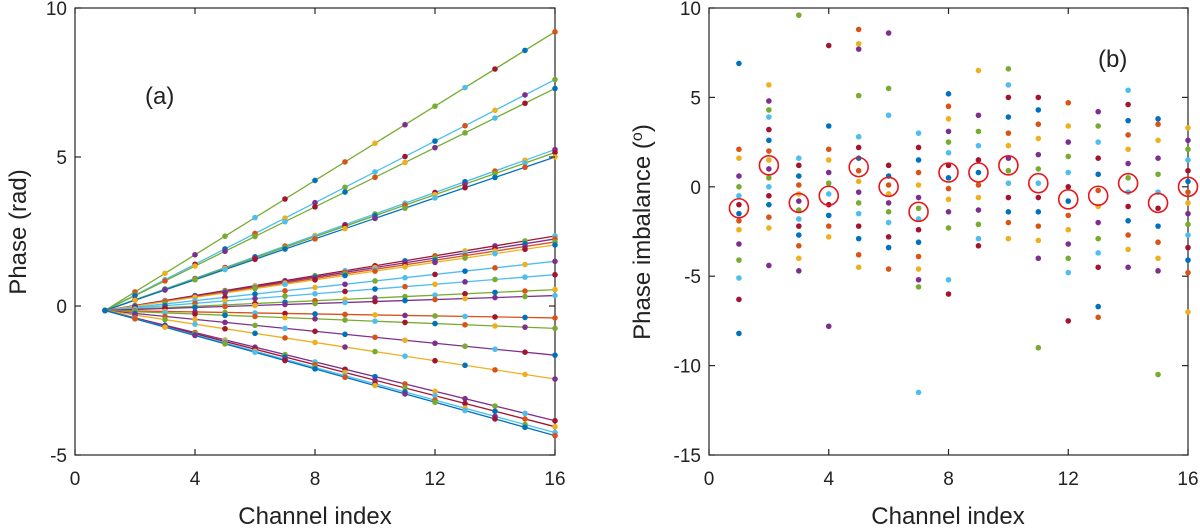 The height and width of the screenshot is (528, 1200). What do you see at coordinates (330, 293) in the screenshot?
I see `series-line-s12` at bounding box center [330, 293].